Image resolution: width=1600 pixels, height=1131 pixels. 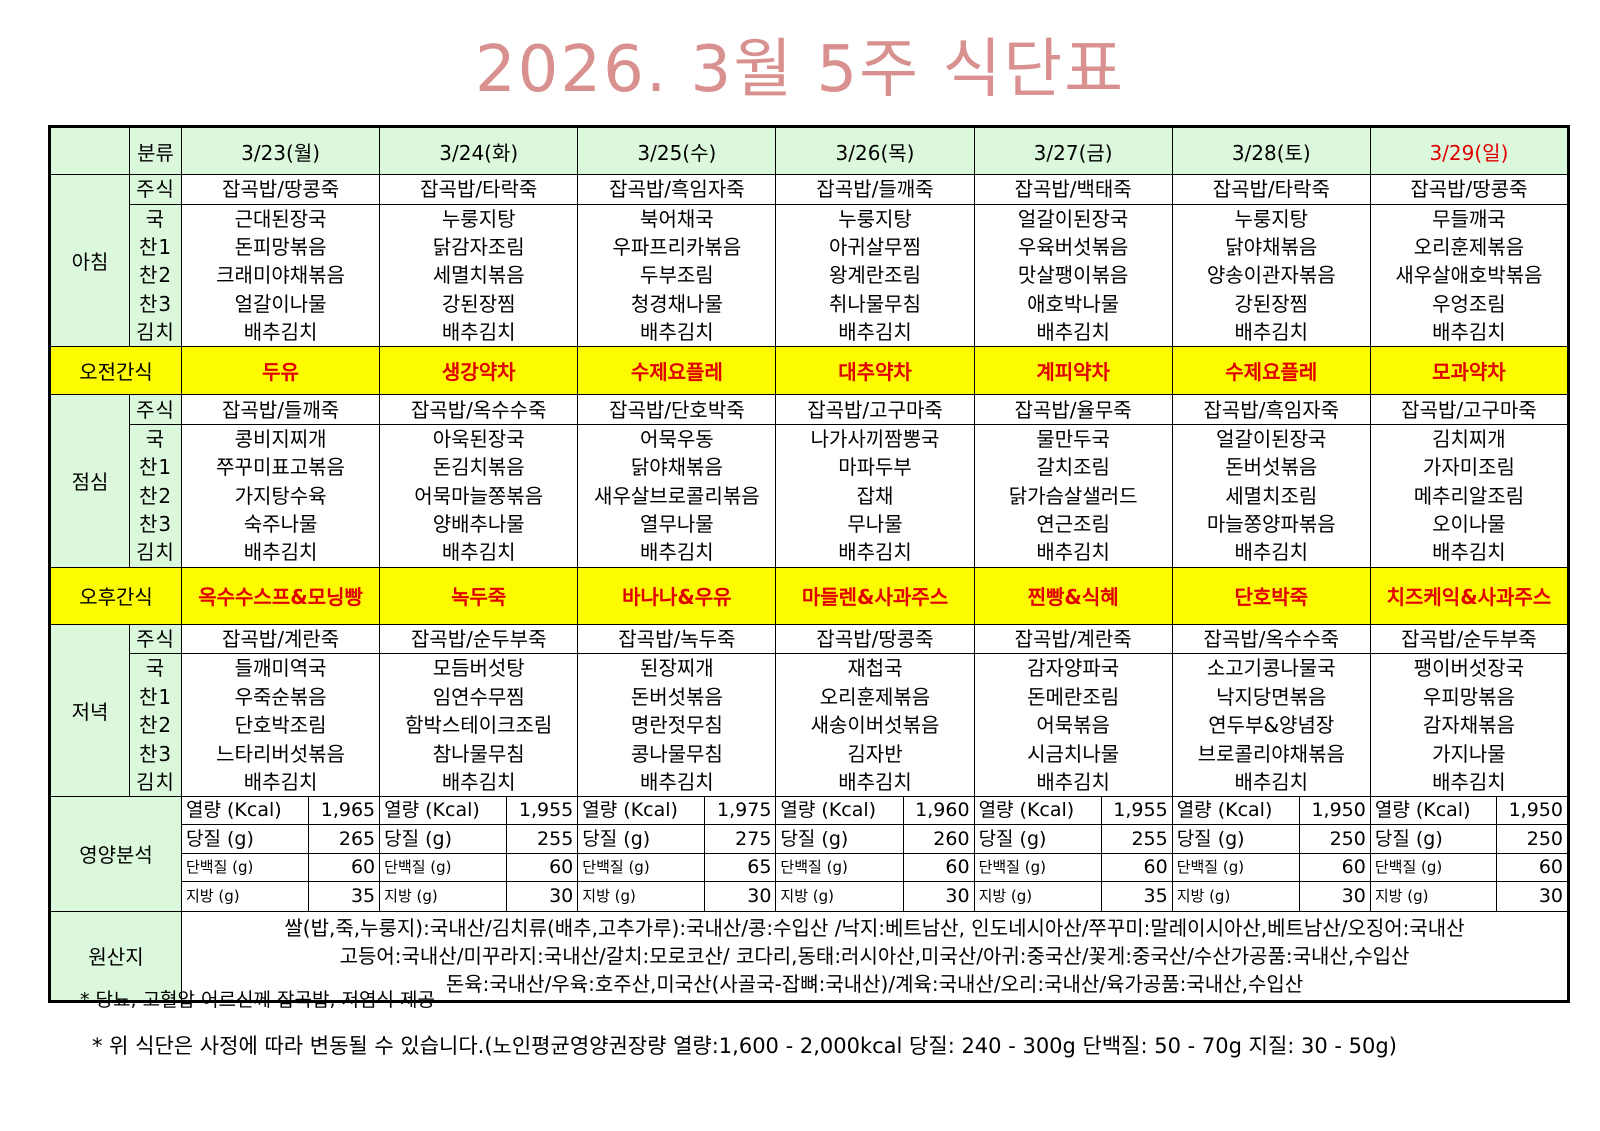 What do you see at coordinates (1469, 303) in the screenshot?
I see `dish-item: 우엉조림` at bounding box center [1469, 303].